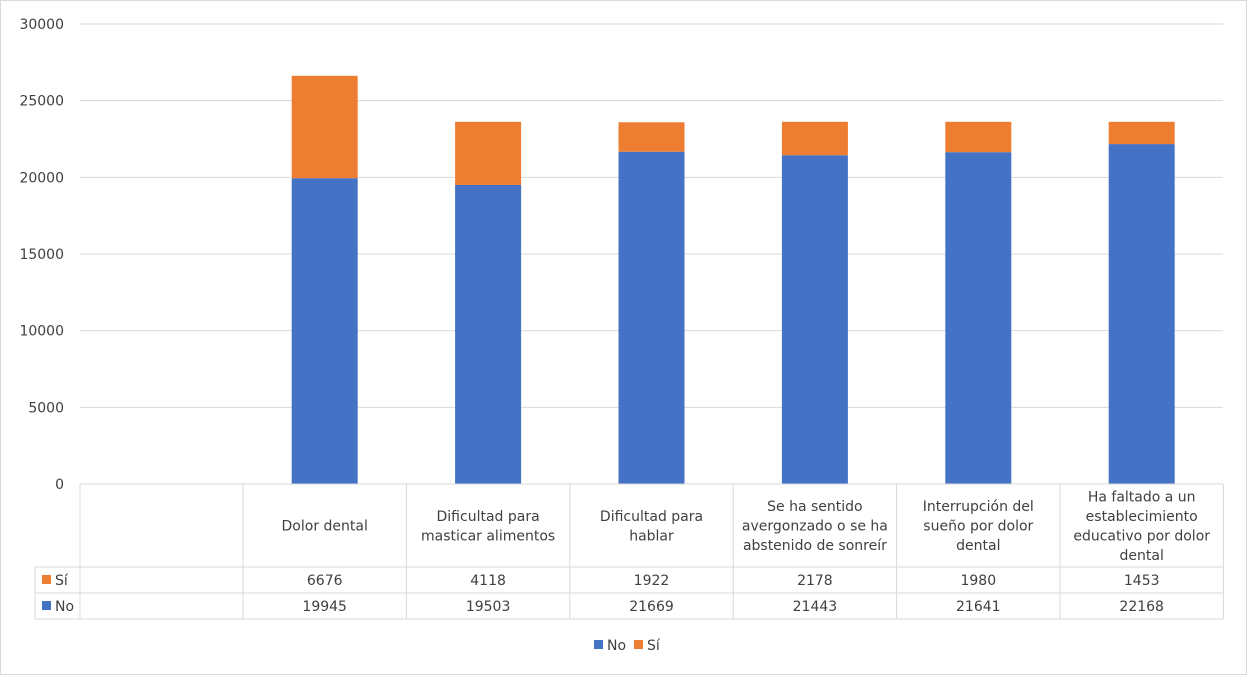 The image size is (1247, 675). I want to click on table-cell-no-5: 22168, so click(1141, 607).